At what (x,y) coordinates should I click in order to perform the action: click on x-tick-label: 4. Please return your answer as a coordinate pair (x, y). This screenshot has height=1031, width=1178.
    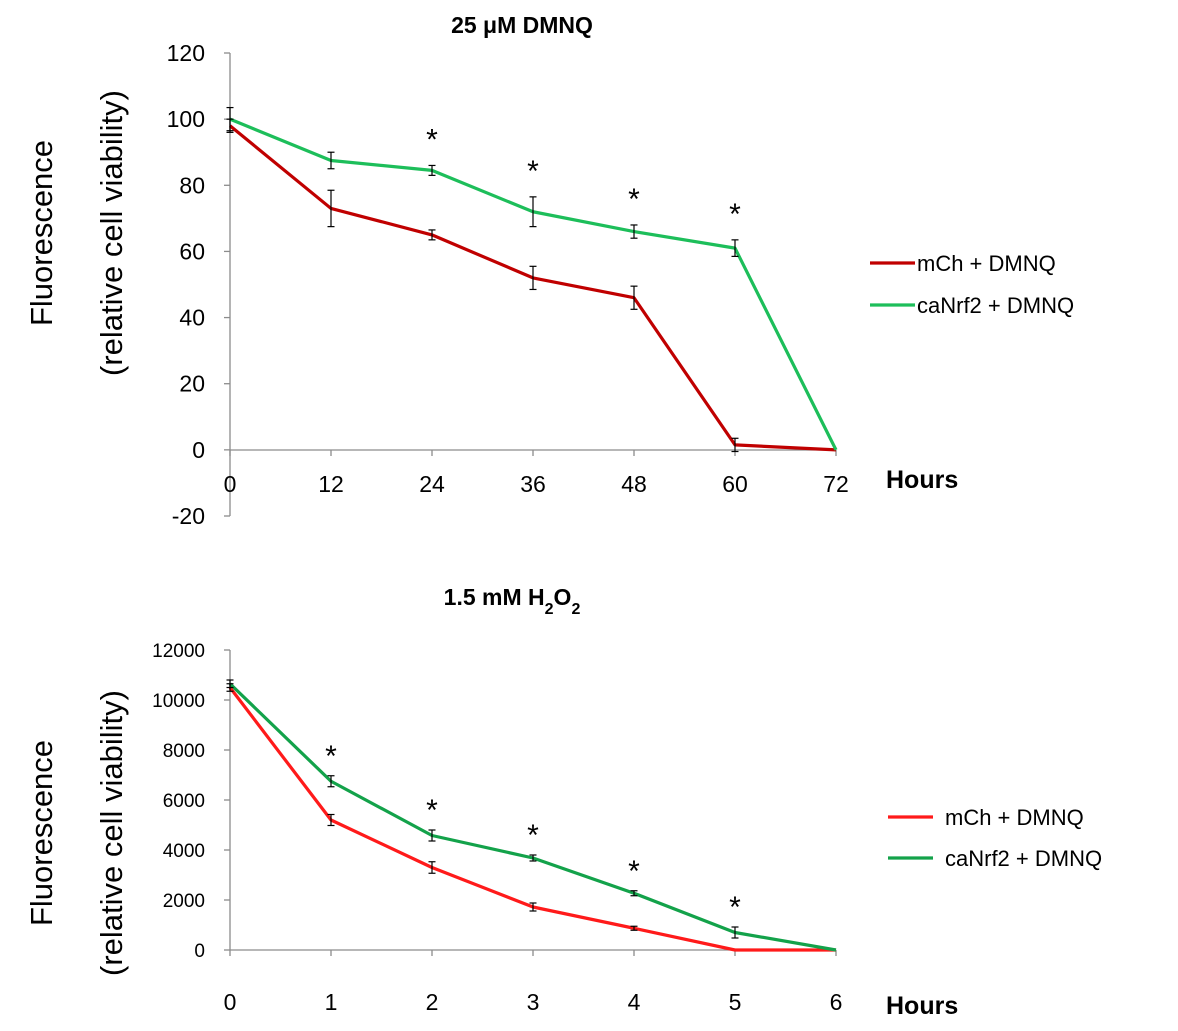
    Looking at the image, I should click on (634, 1002).